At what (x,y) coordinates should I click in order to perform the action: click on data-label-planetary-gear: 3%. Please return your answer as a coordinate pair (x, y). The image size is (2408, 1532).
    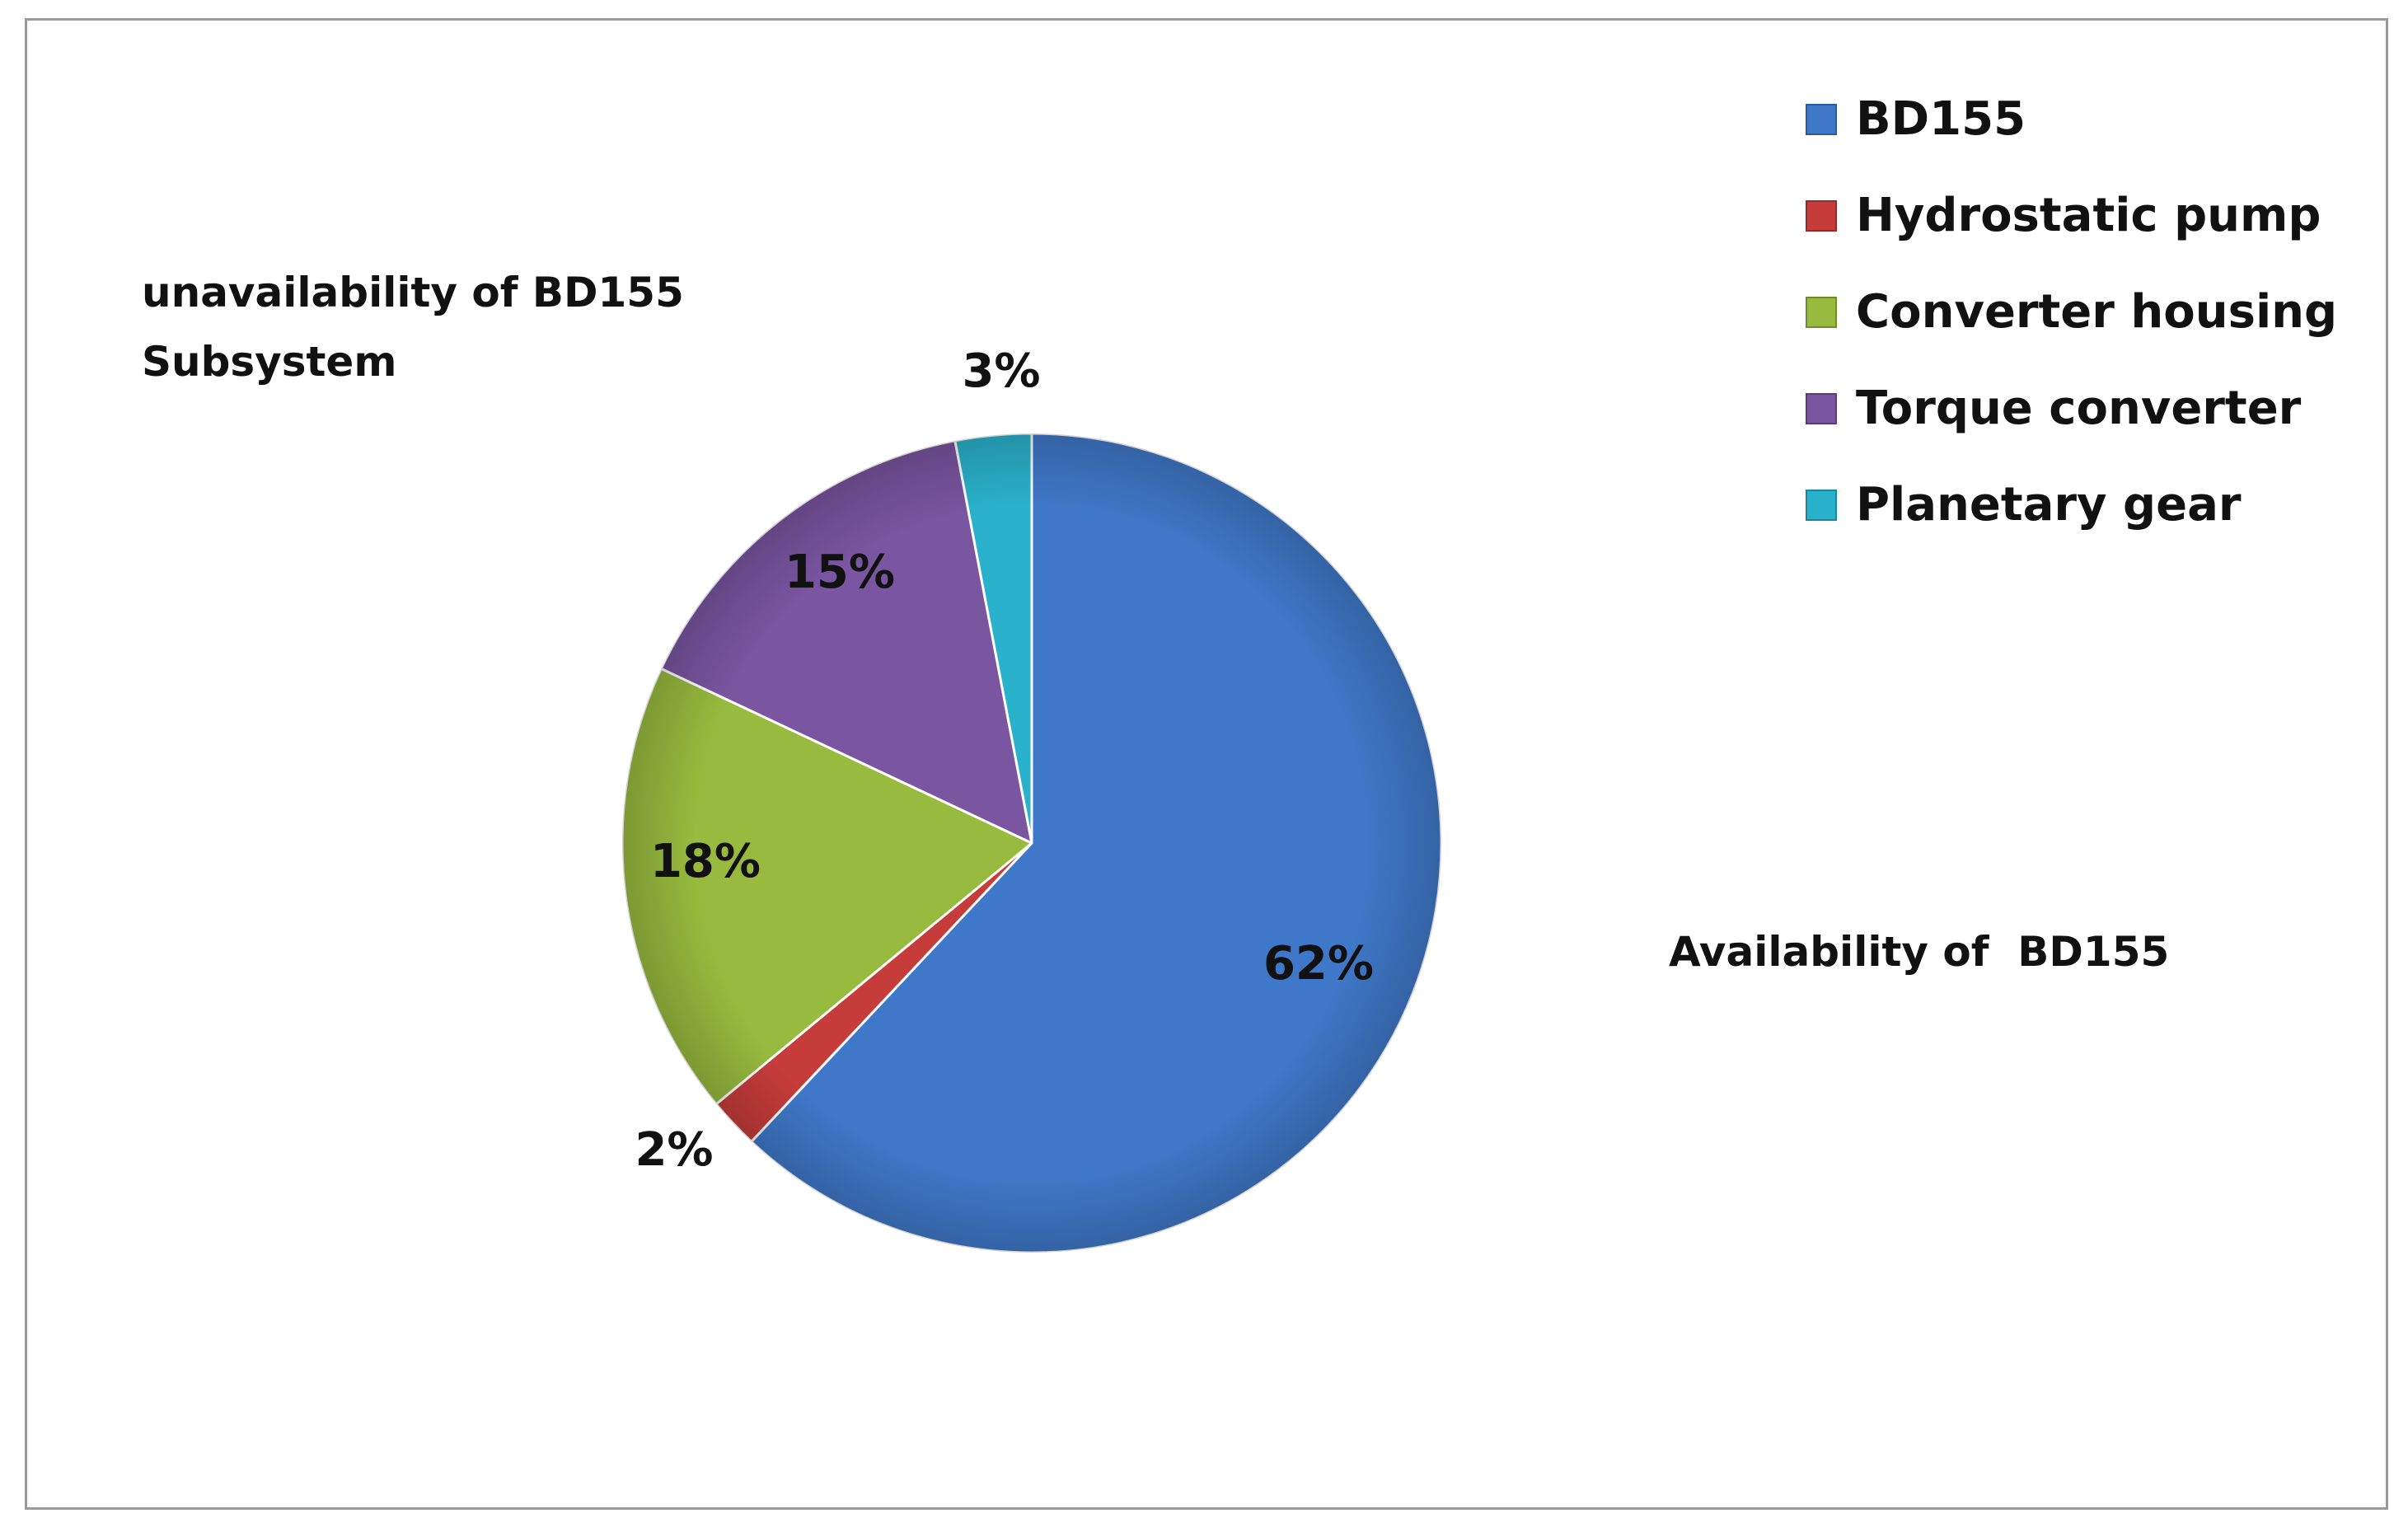
    Looking at the image, I should click on (1001, 371).